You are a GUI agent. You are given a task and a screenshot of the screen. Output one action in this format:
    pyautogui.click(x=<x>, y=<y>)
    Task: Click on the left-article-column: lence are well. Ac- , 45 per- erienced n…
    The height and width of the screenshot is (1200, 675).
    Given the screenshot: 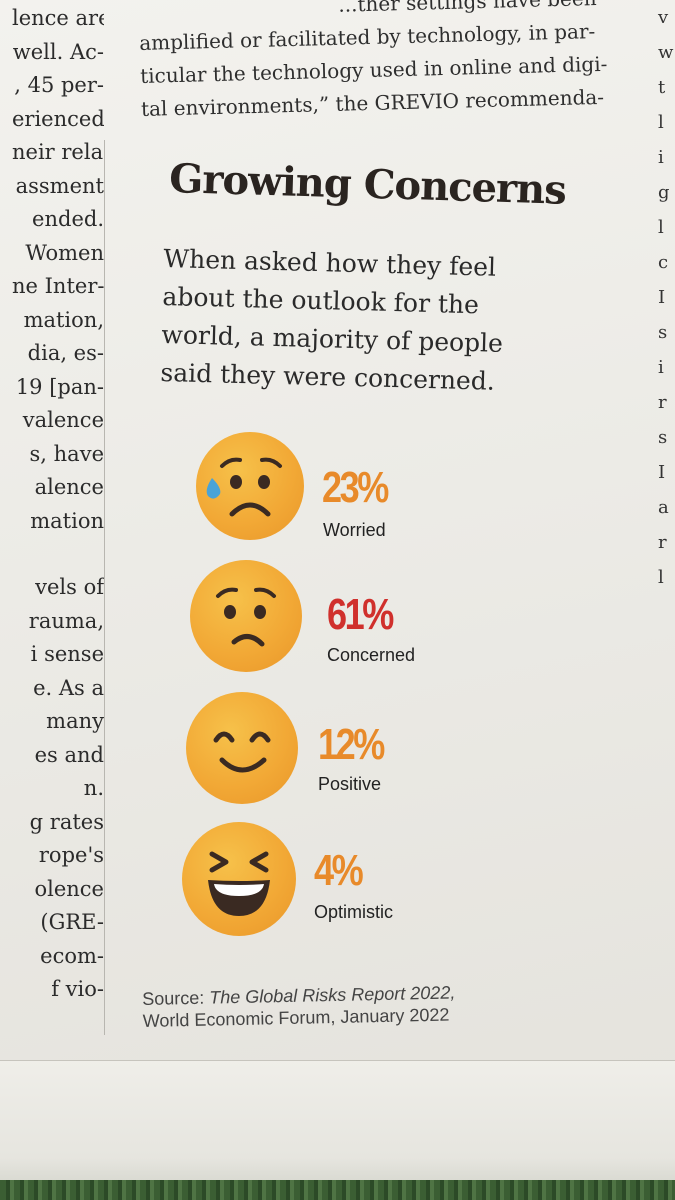 What is the action you would take?
    pyautogui.click(x=58, y=504)
    